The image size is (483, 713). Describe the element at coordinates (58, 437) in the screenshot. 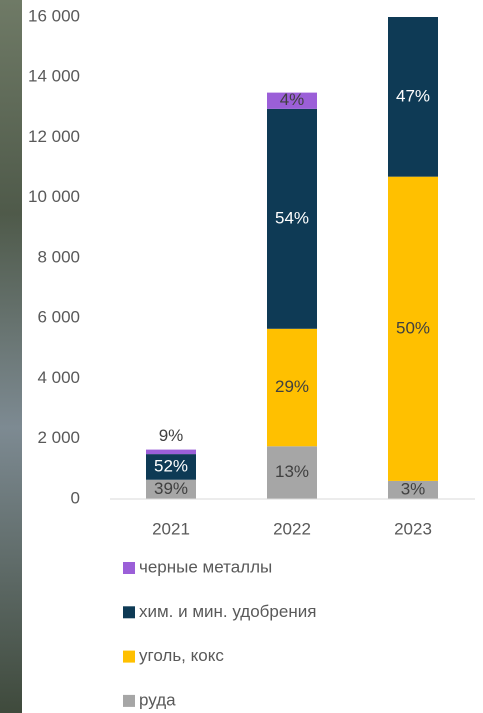

I see `y-tick-label: 2 000` at that location.